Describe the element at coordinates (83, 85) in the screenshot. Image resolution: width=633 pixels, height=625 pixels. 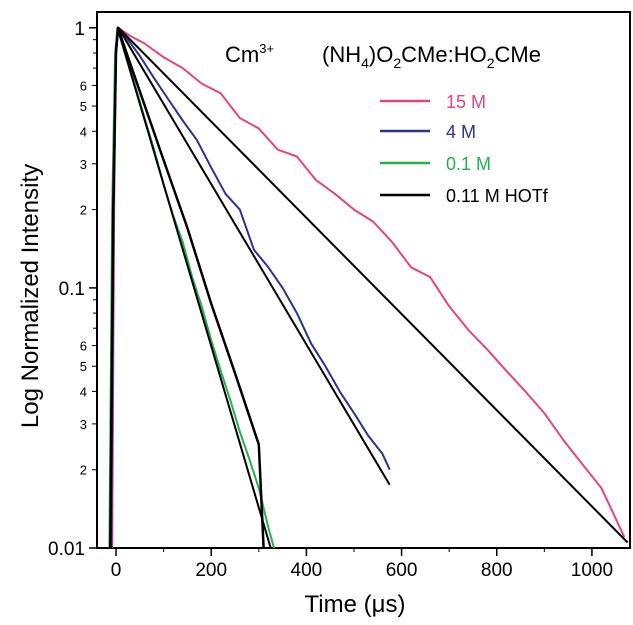
I see `y-minor-label-0.6: 6` at that location.